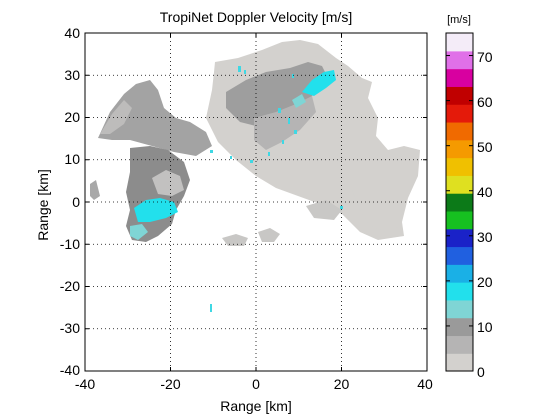 The height and width of the screenshot is (420, 560). I want to click on colorbar-tick-label: 30, so click(485, 237).